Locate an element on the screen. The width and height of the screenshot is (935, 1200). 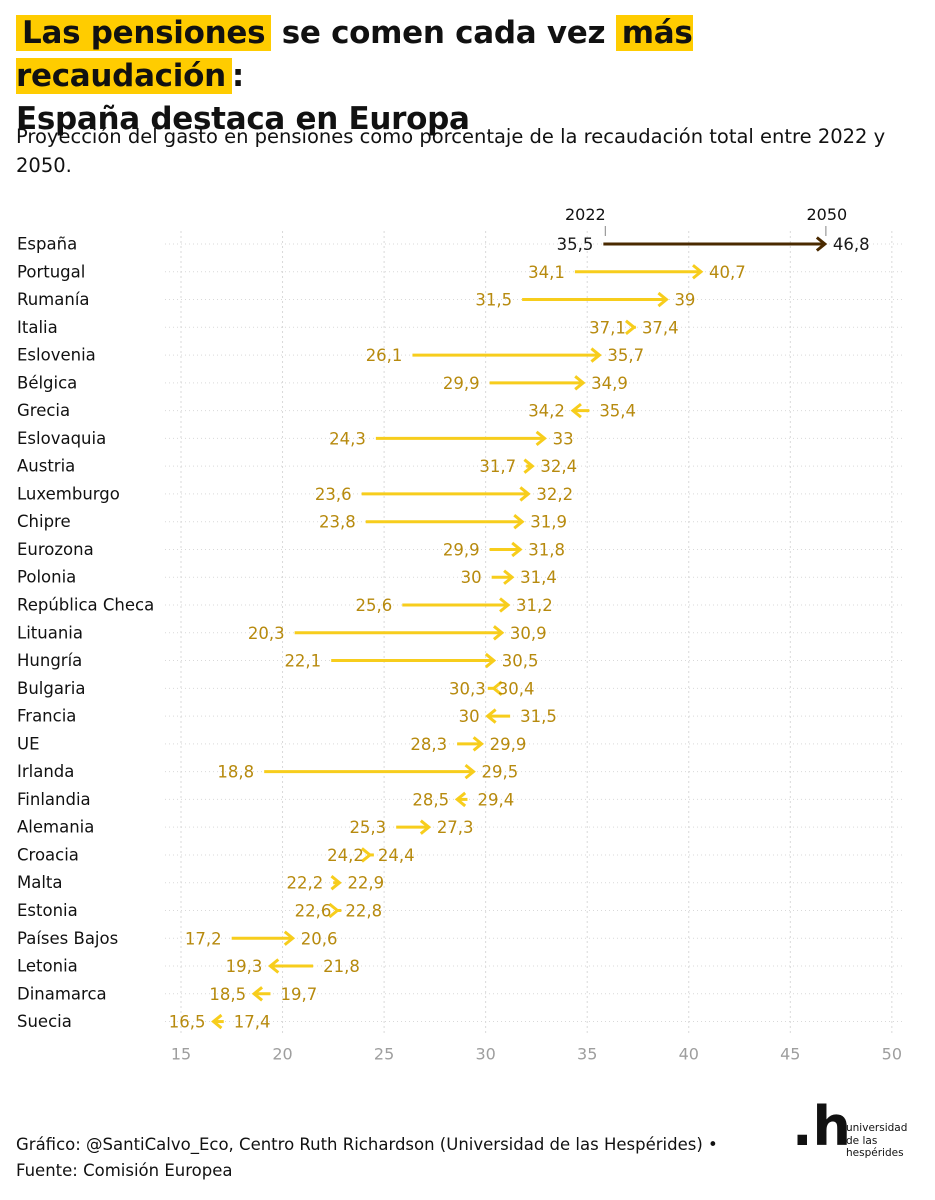
end-value-label: 30 is located at coordinates (469, 716).